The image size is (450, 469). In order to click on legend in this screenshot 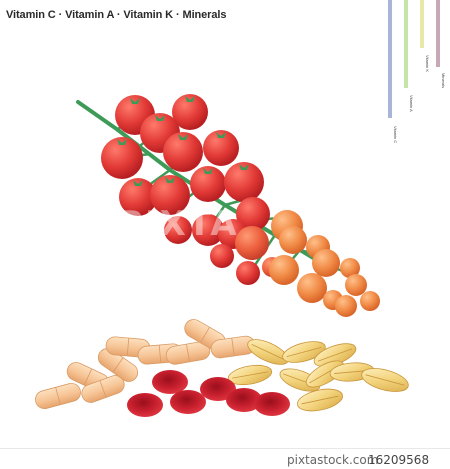, I will do `click(414, 59)`.